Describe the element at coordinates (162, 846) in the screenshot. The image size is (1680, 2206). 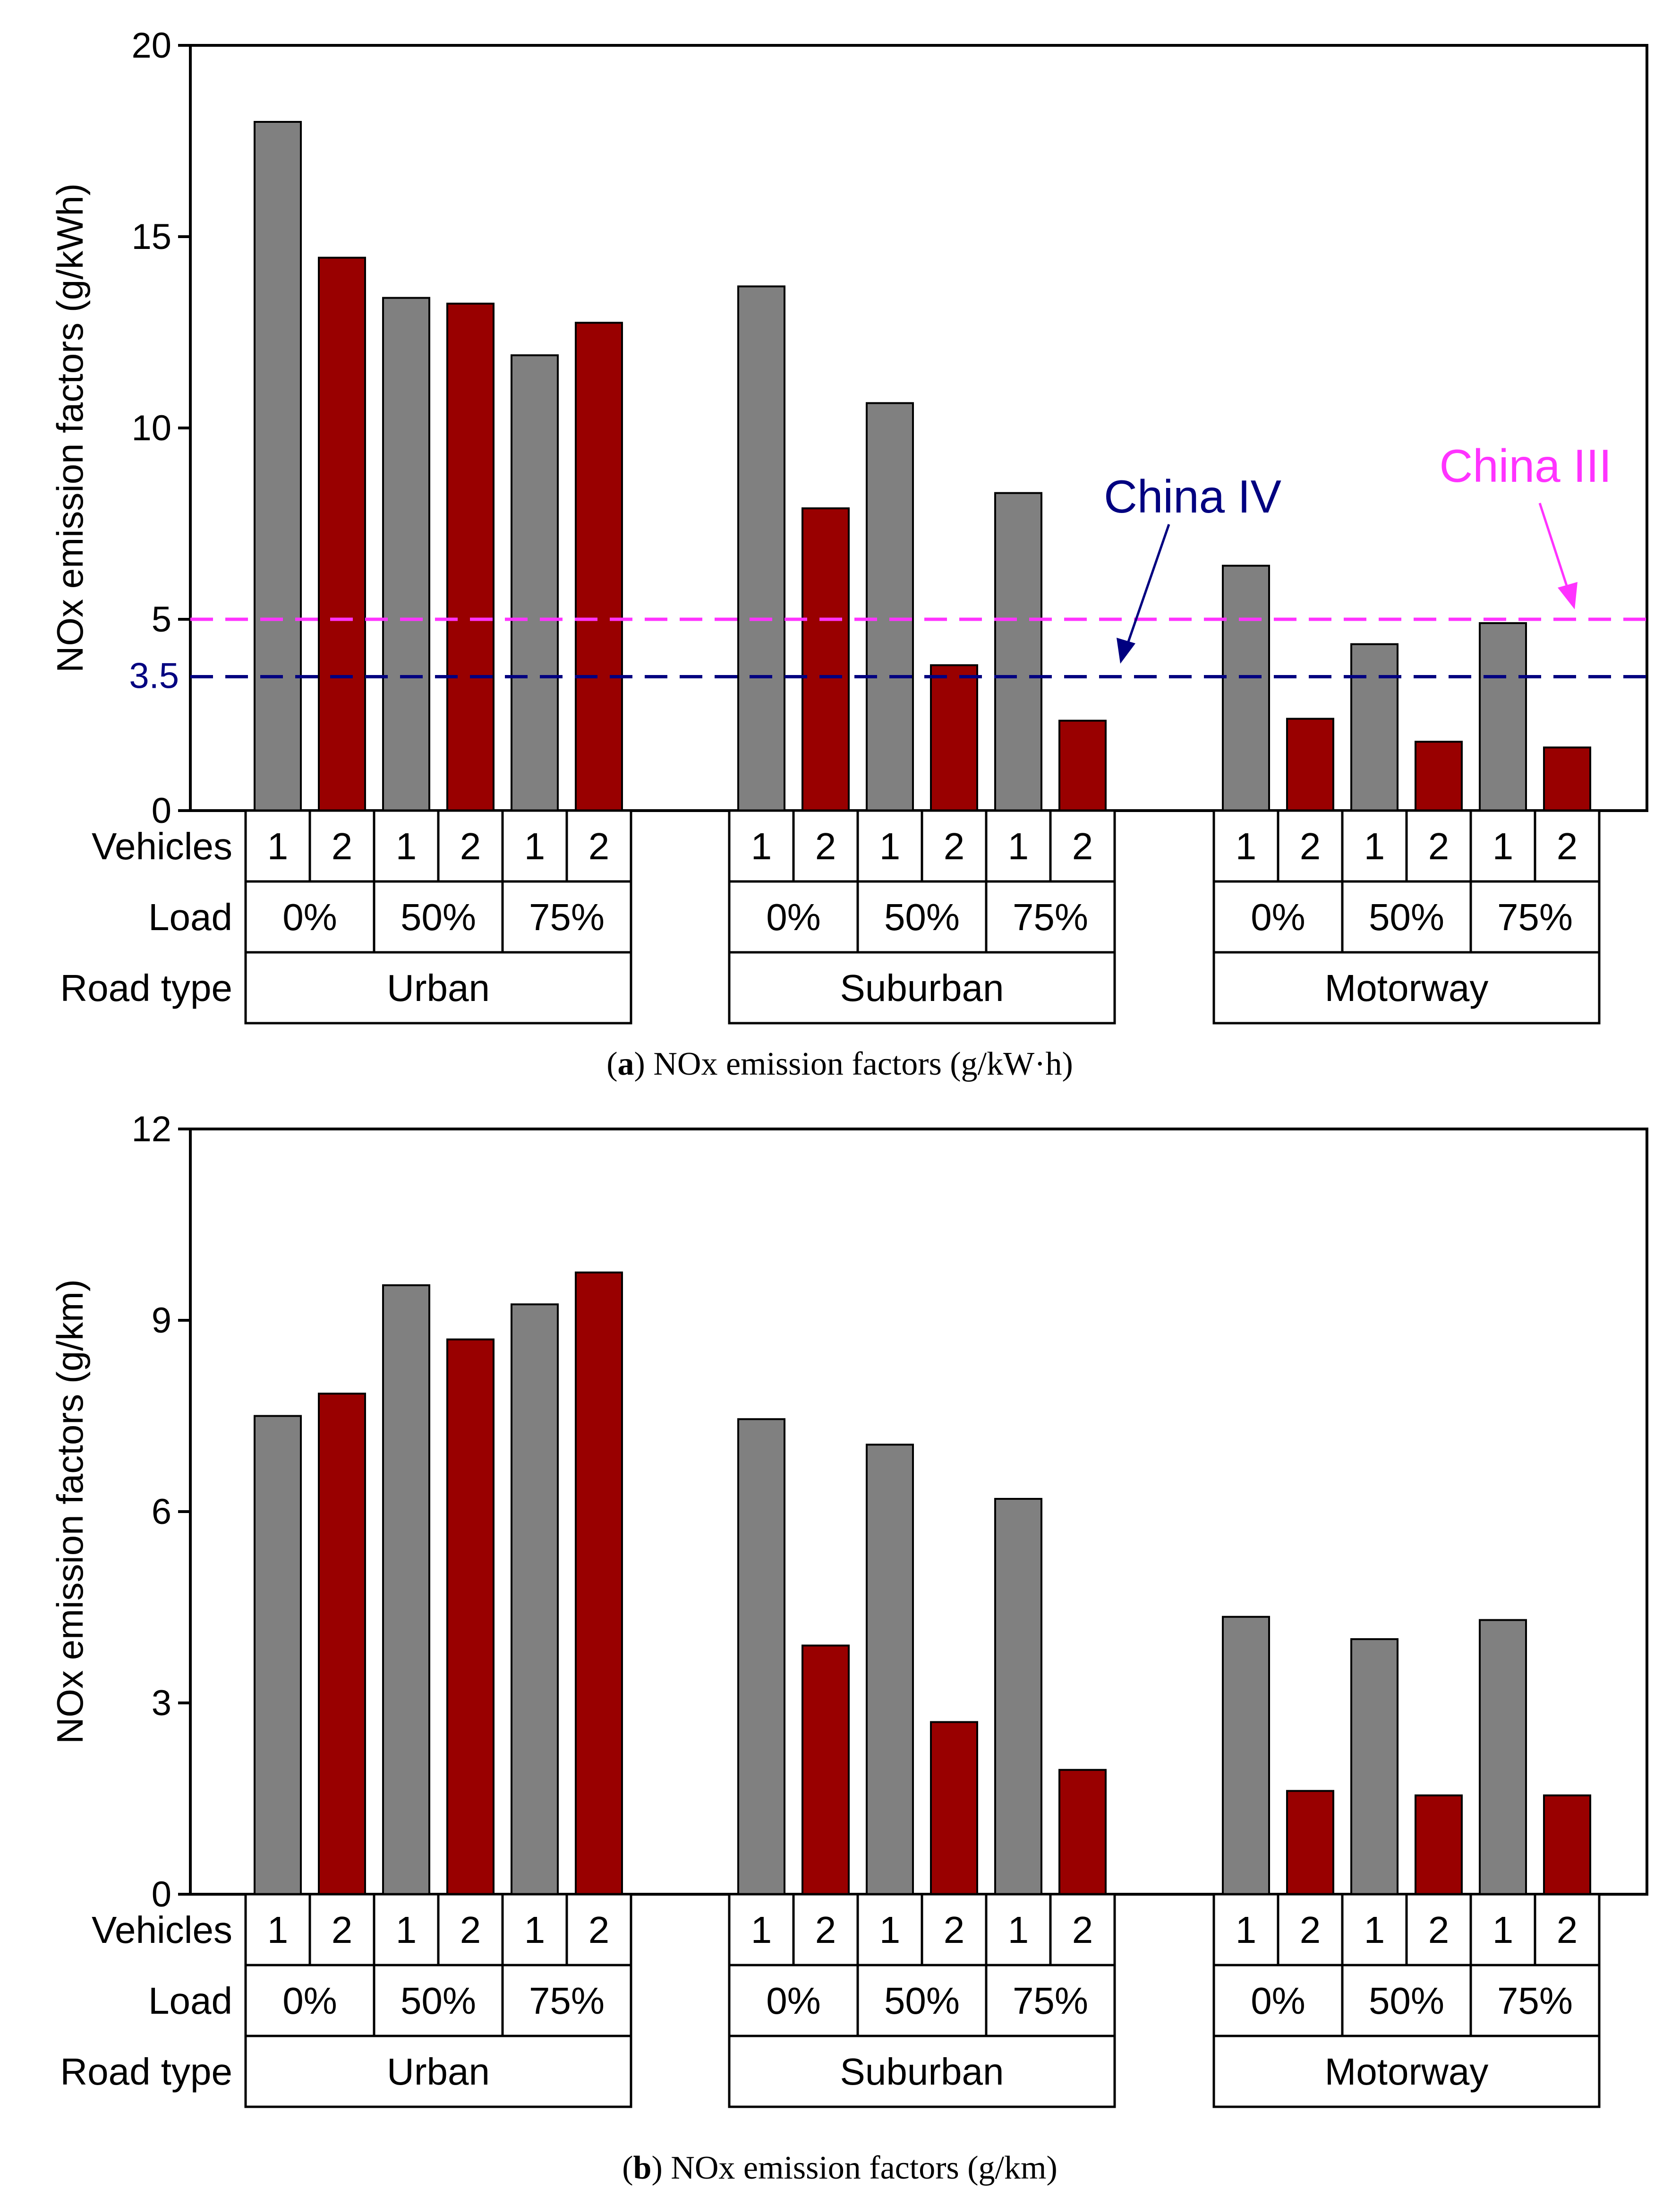
I see `row-label-vehicles: Vehicles` at that location.